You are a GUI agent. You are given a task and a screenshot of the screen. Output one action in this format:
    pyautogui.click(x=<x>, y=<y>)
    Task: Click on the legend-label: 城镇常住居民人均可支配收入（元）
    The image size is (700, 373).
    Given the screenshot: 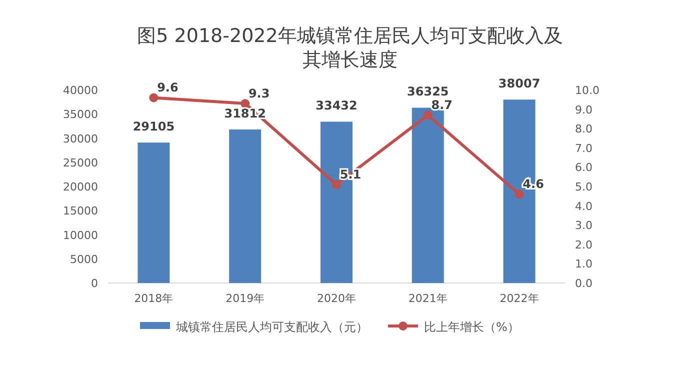 What is the action you would take?
    pyautogui.click(x=271, y=327)
    